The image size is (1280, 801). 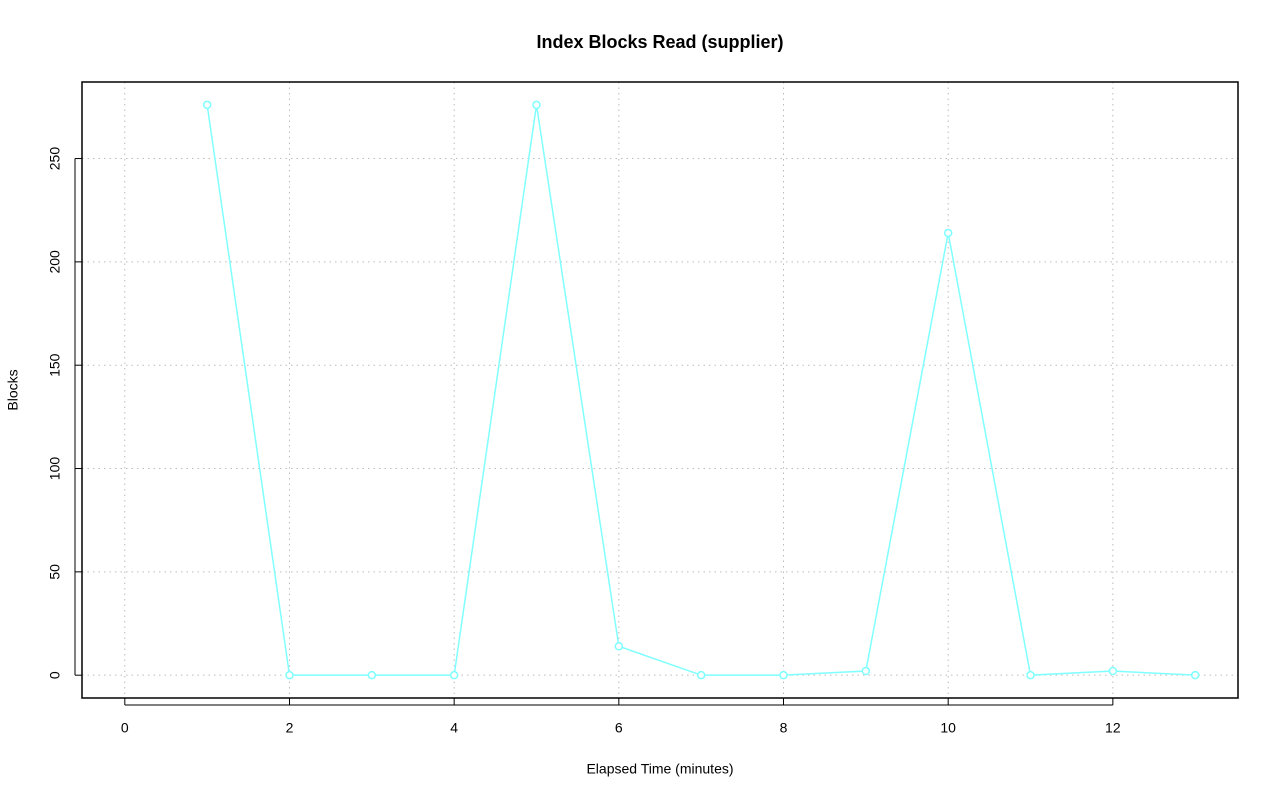 What do you see at coordinates (55, 262) in the screenshot?
I see `y-tick-label: 200` at bounding box center [55, 262].